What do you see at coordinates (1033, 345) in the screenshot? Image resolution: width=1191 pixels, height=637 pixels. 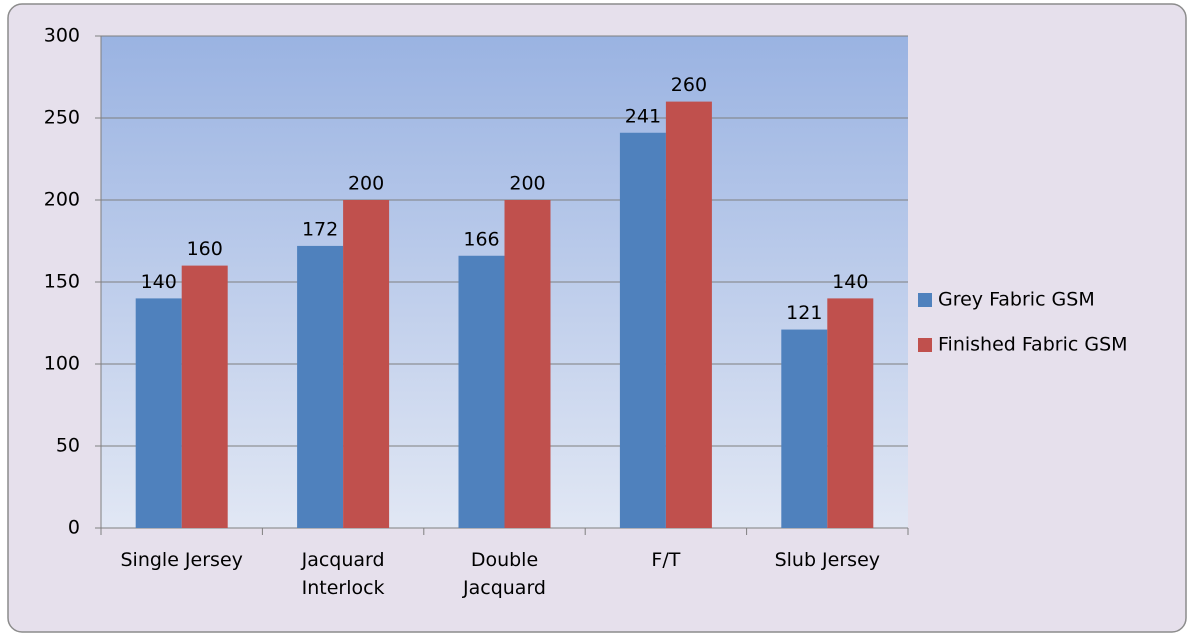 I see `legend-label: Finished Fabric GSM` at bounding box center [1033, 345].